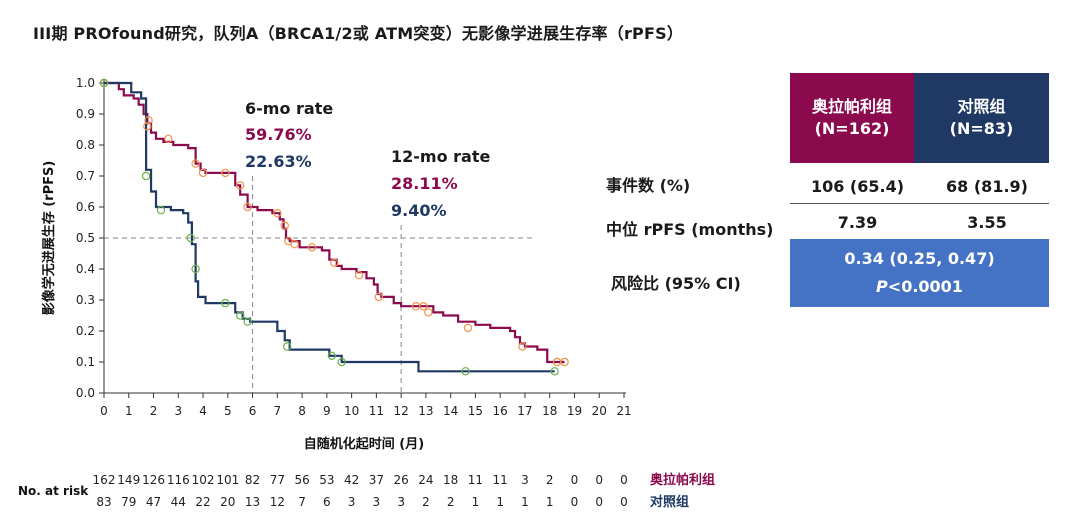 Image resolution: width=1080 pixels, height=527 pixels. What do you see at coordinates (289, 108) in the screenshot?
I see `six-mo-label: 6-mo rate` at bounding box center [289, 108].